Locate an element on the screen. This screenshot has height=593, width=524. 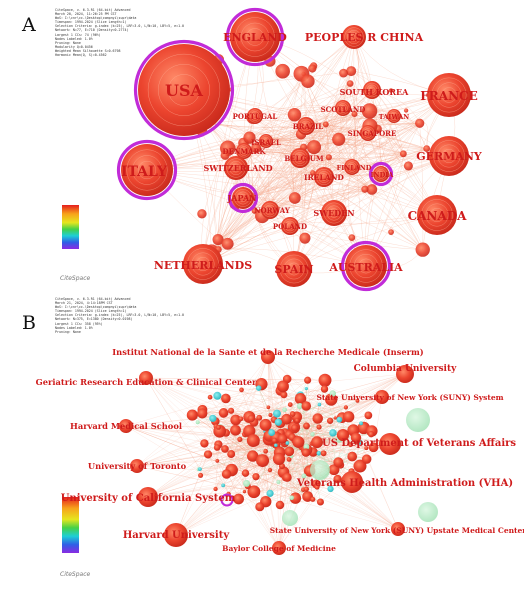
country-label-england: ENGLAND is located at coordinates (255, 37).